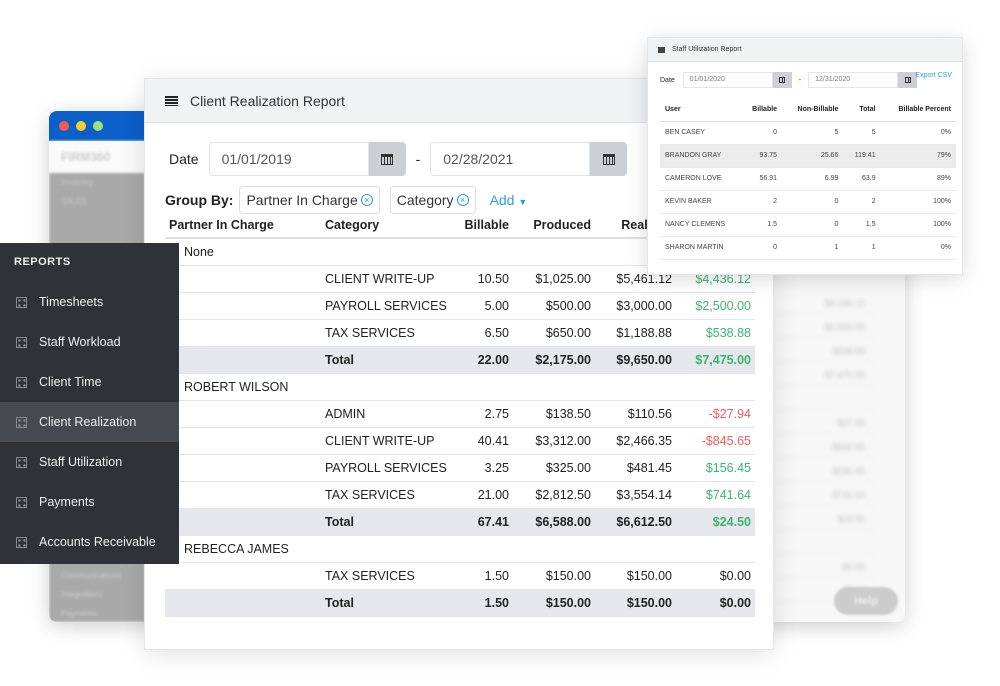  I want to click on total-row: Total 67.41 $6,588.00 $6,612.50 $24.50, so click(460, 522).